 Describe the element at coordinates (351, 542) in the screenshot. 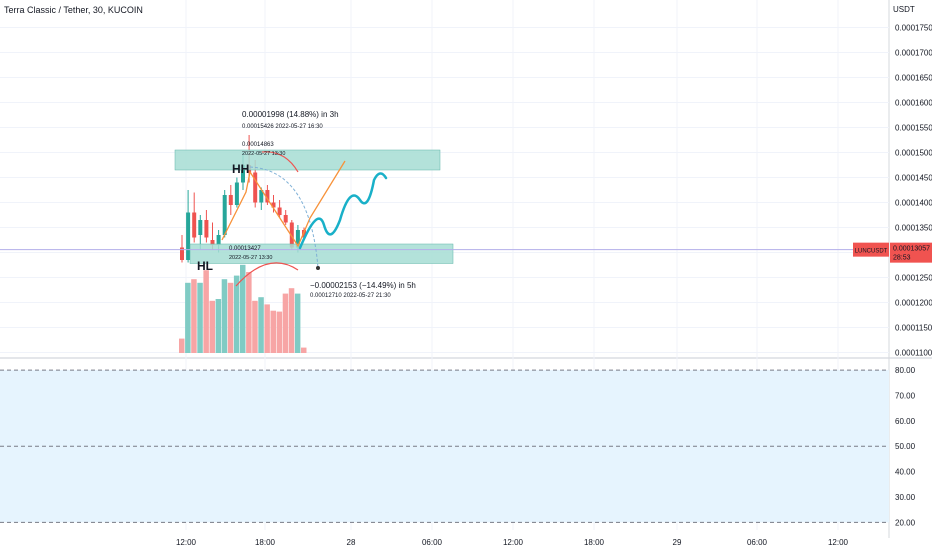

I see `time-tick-label: 28` at that location.